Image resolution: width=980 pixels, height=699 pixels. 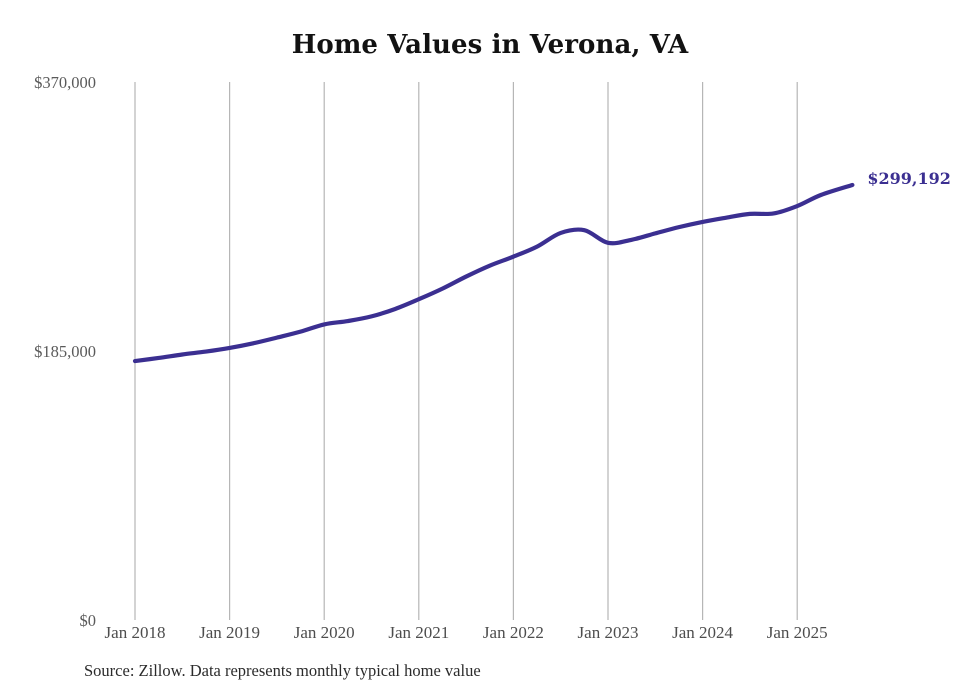 What do you see at coordinates (490, 45) in the screenshot?
I see `chart-title: Home Values in Verona, VA` at bounding box center [490, 45].